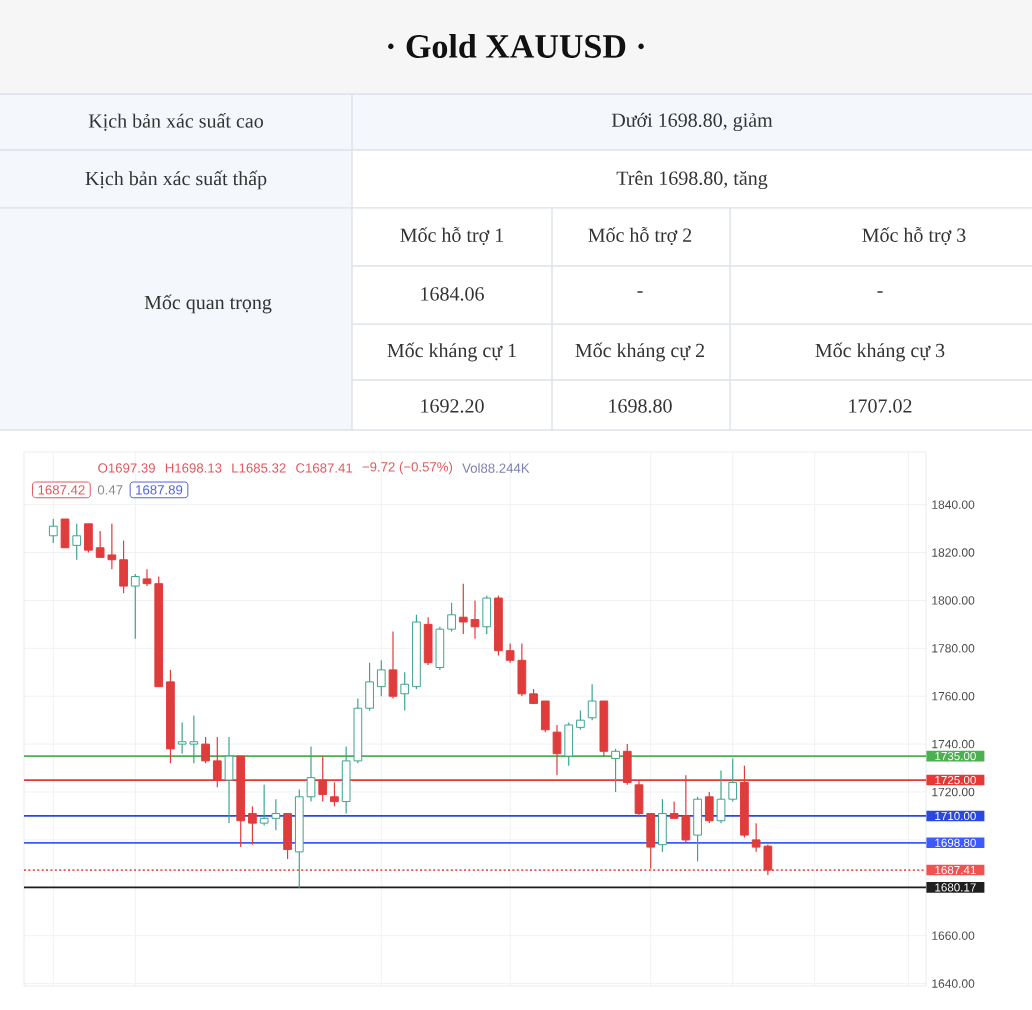 The height and width of the screenshot is (1010, 1032). What do you see at coordinates (208, 304) in the screenshot?
I see `text: Mốc quan trọng` at bounding box center [208, 304].